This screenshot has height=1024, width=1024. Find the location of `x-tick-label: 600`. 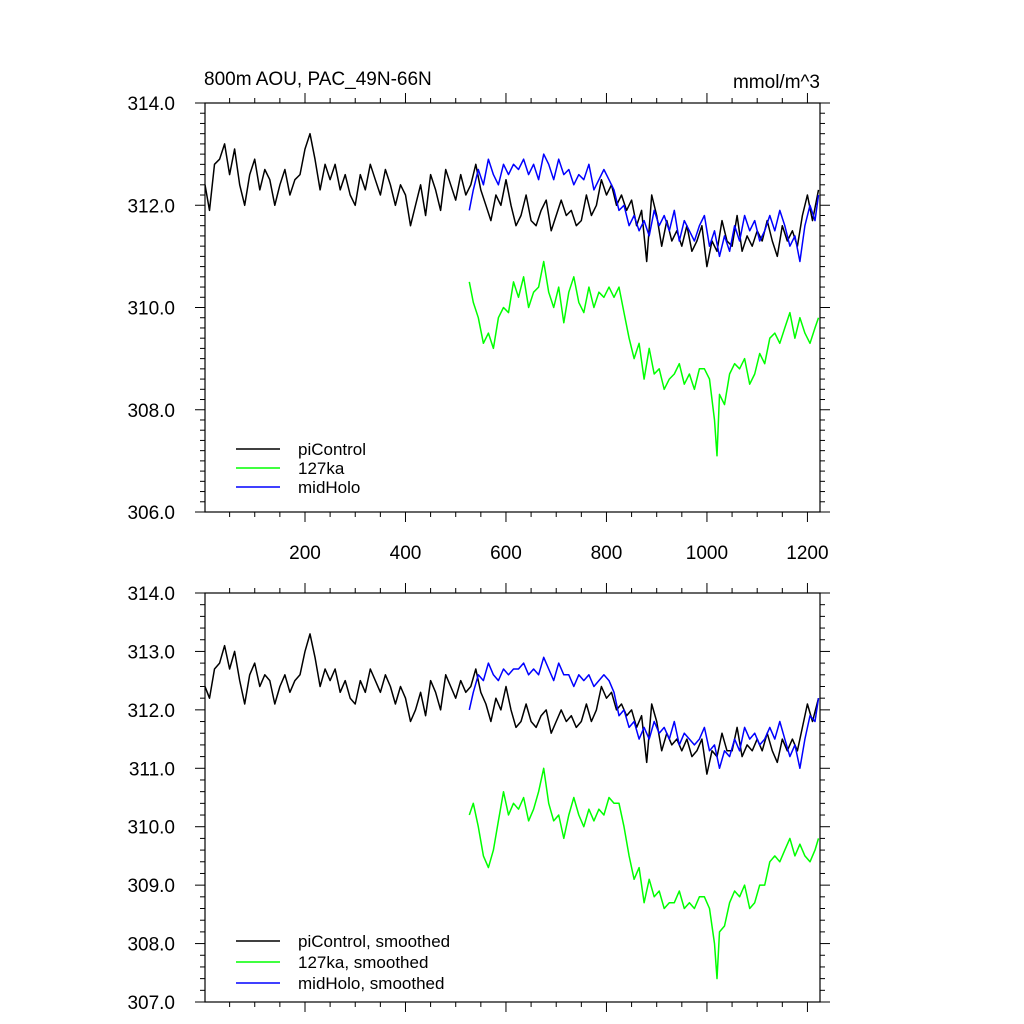

x-tick-label: 600 is located at coordinates (506, 553).